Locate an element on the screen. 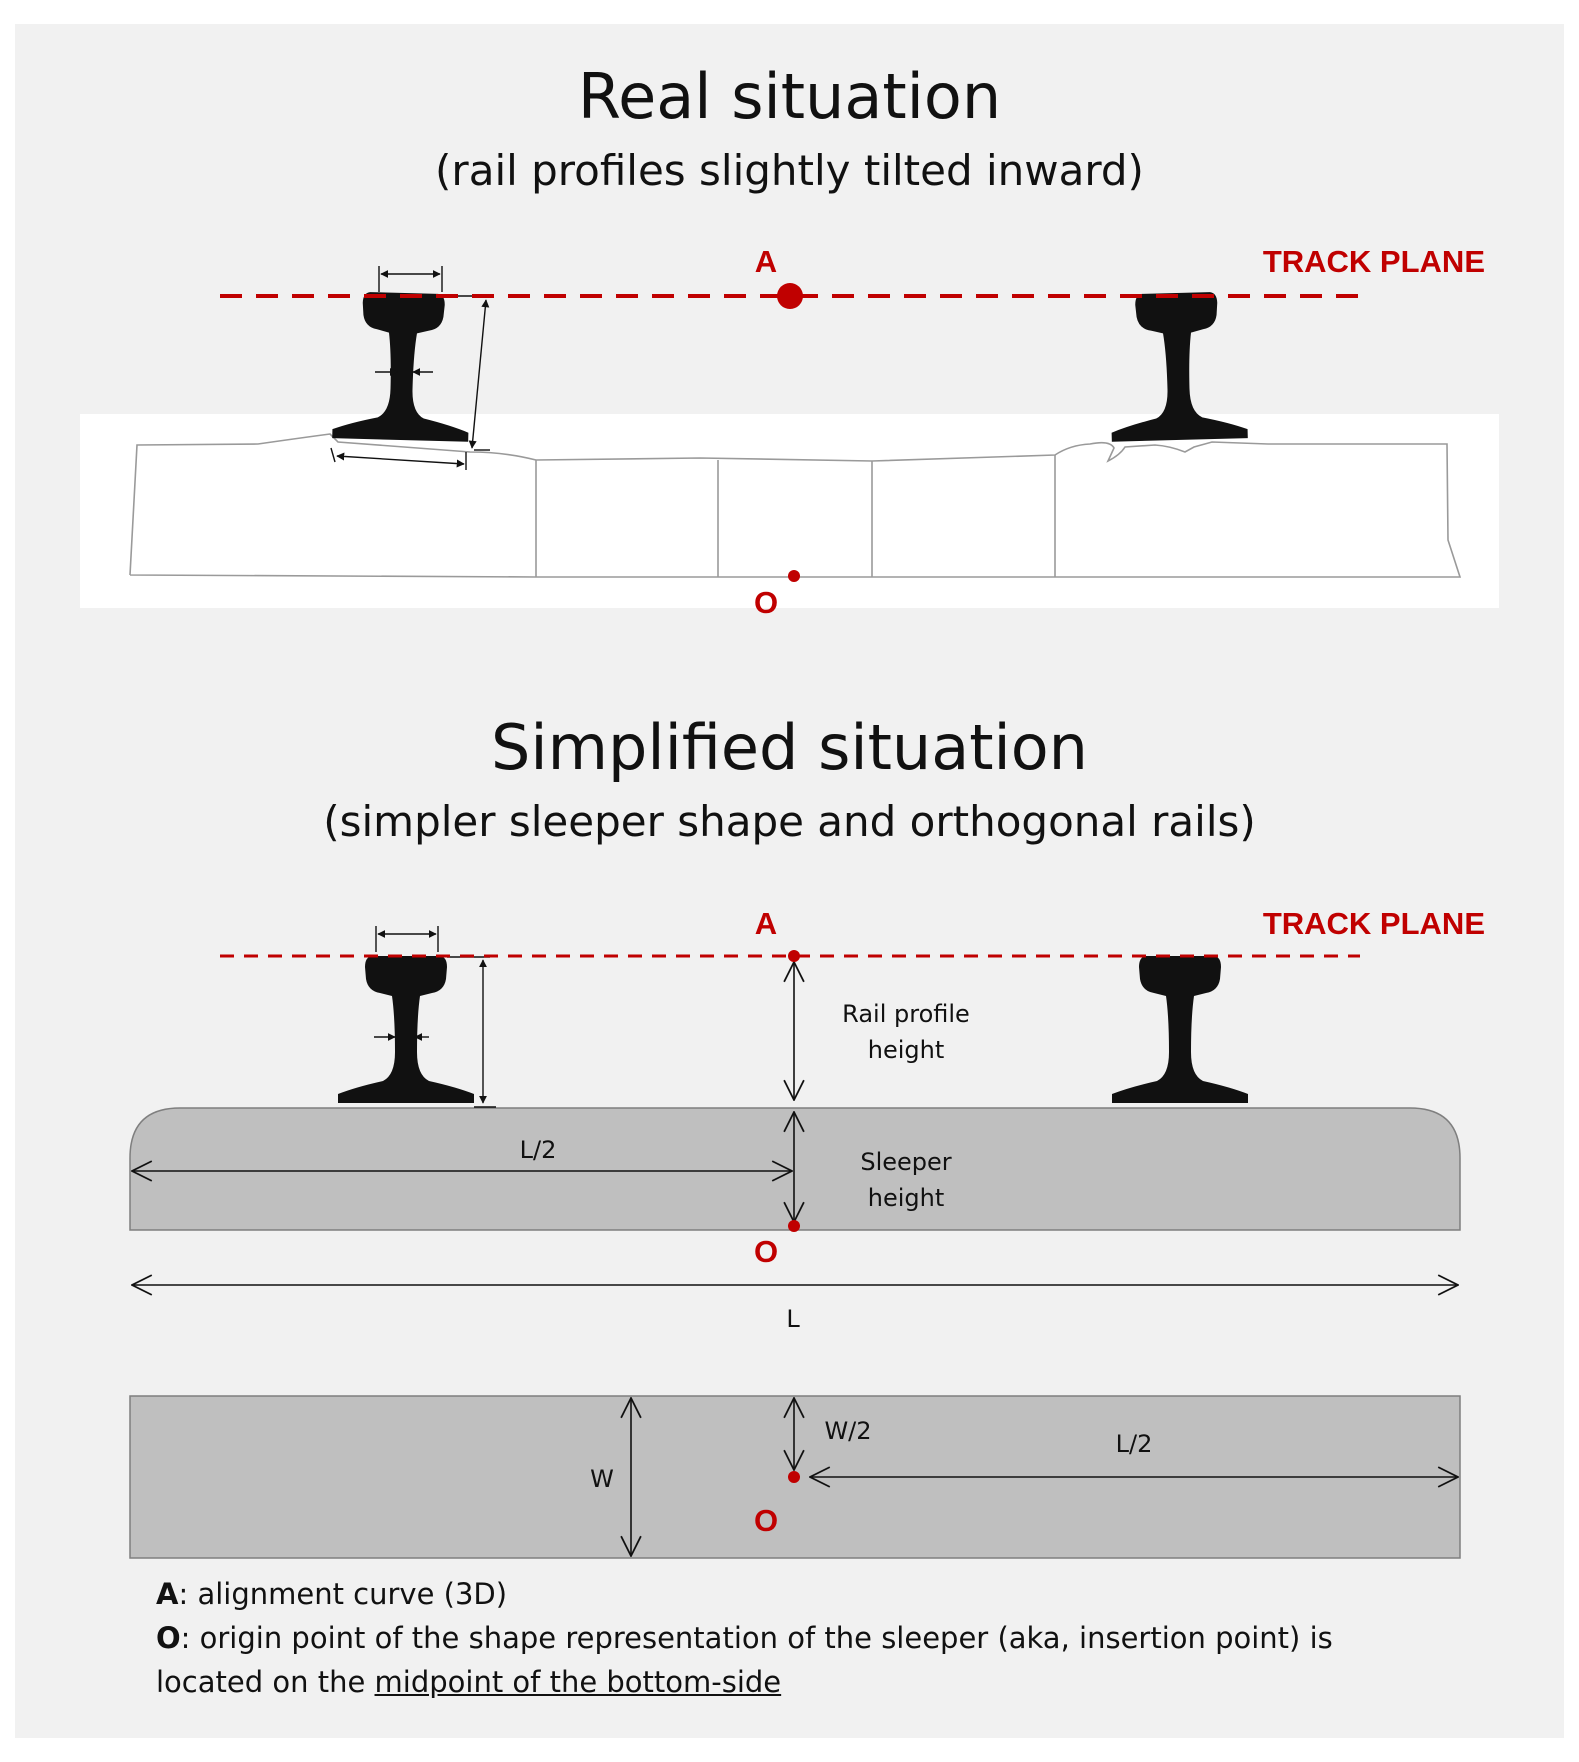  point-a-real is located at coordinates (790, 296).